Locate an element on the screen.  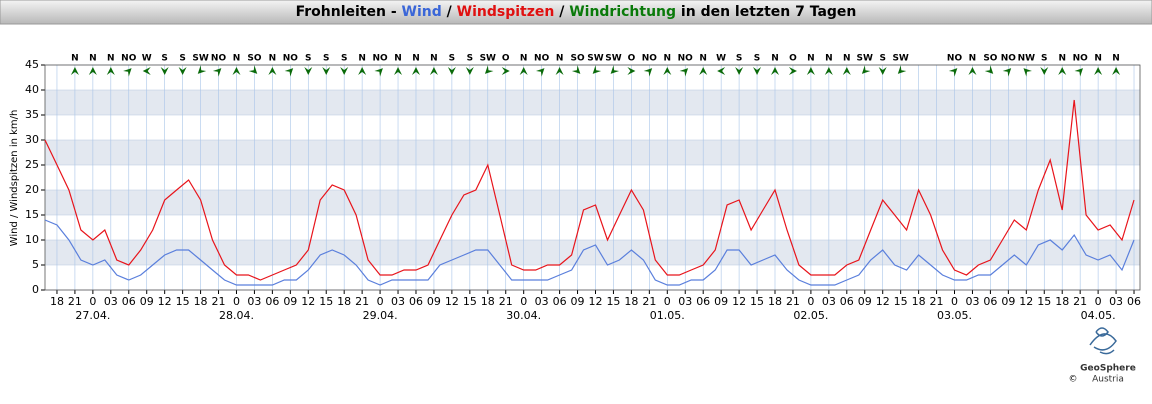
date-label: 02.05. is located at coordinates (810, 315).